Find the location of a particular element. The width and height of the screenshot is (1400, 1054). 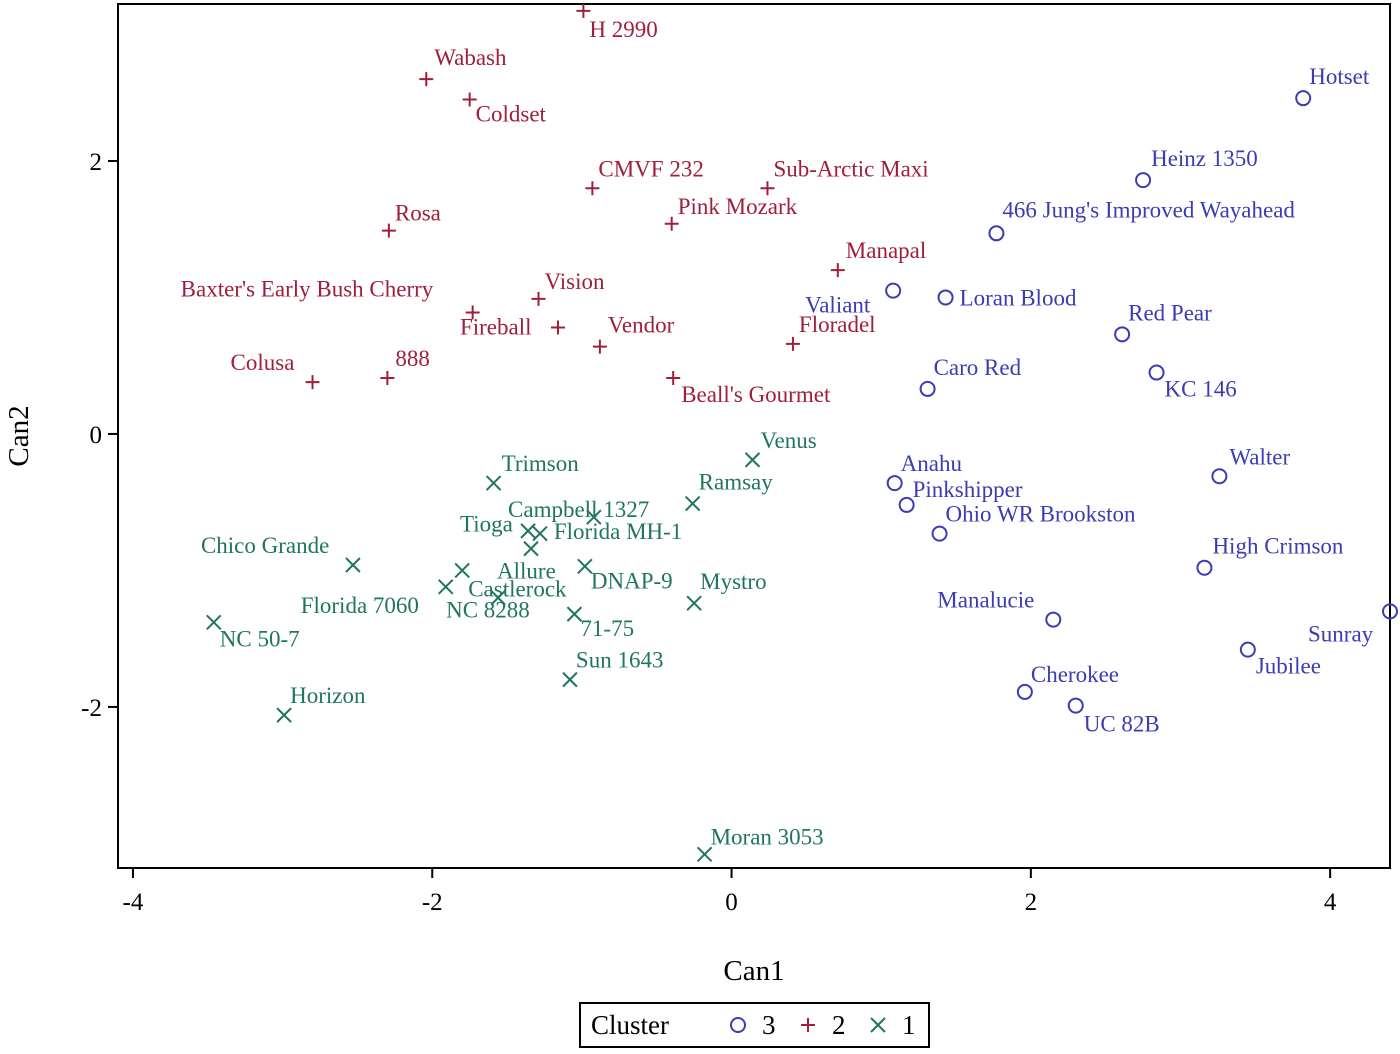

data-point: Sun 1643 is located at coordinates (613, 668).